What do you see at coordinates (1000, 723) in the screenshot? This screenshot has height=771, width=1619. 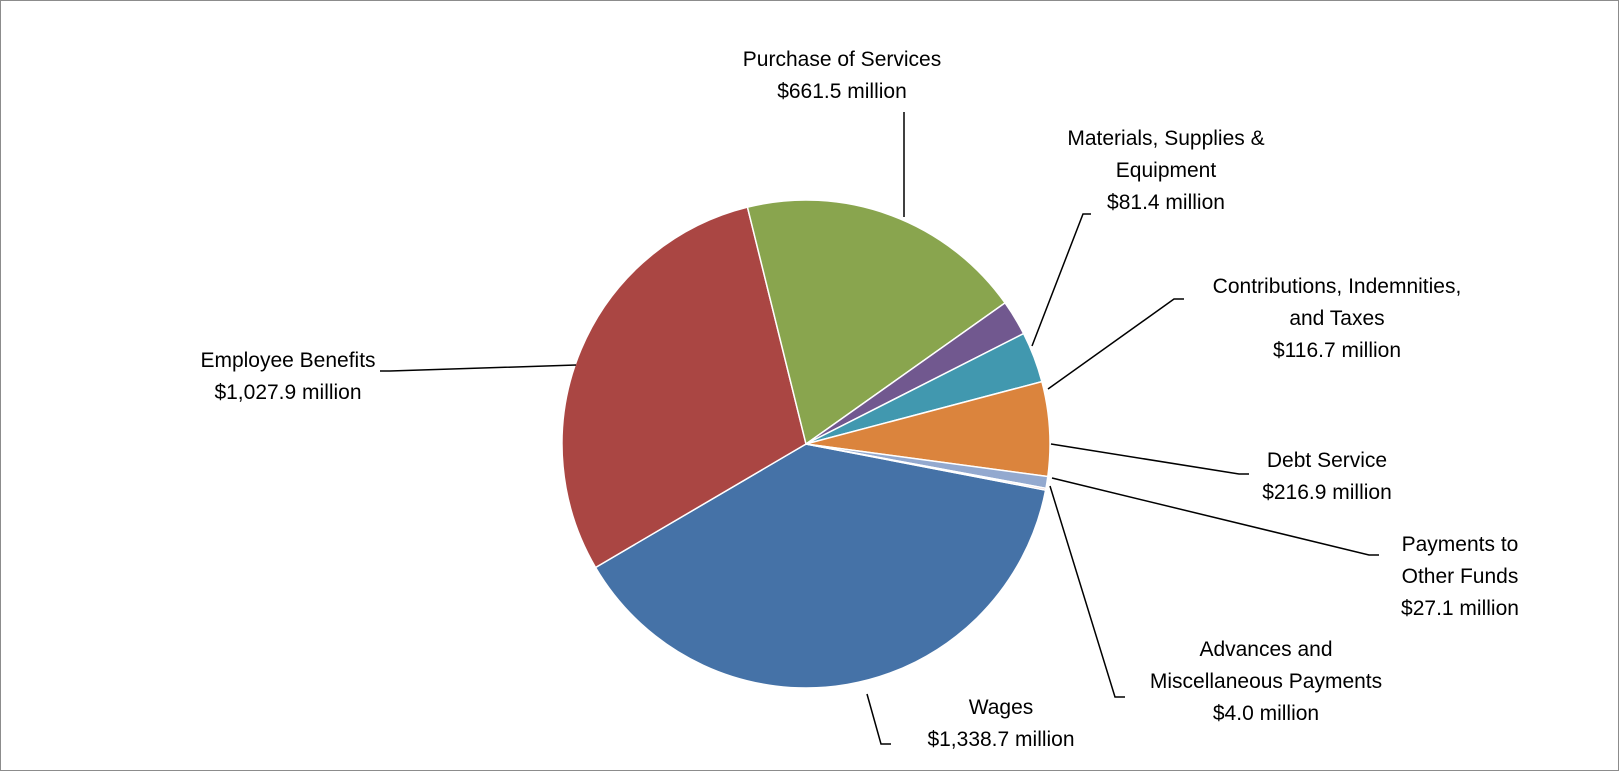 I see `data-label-wages: Wages $1,338.7 million` at bounding box center [1000, 723].